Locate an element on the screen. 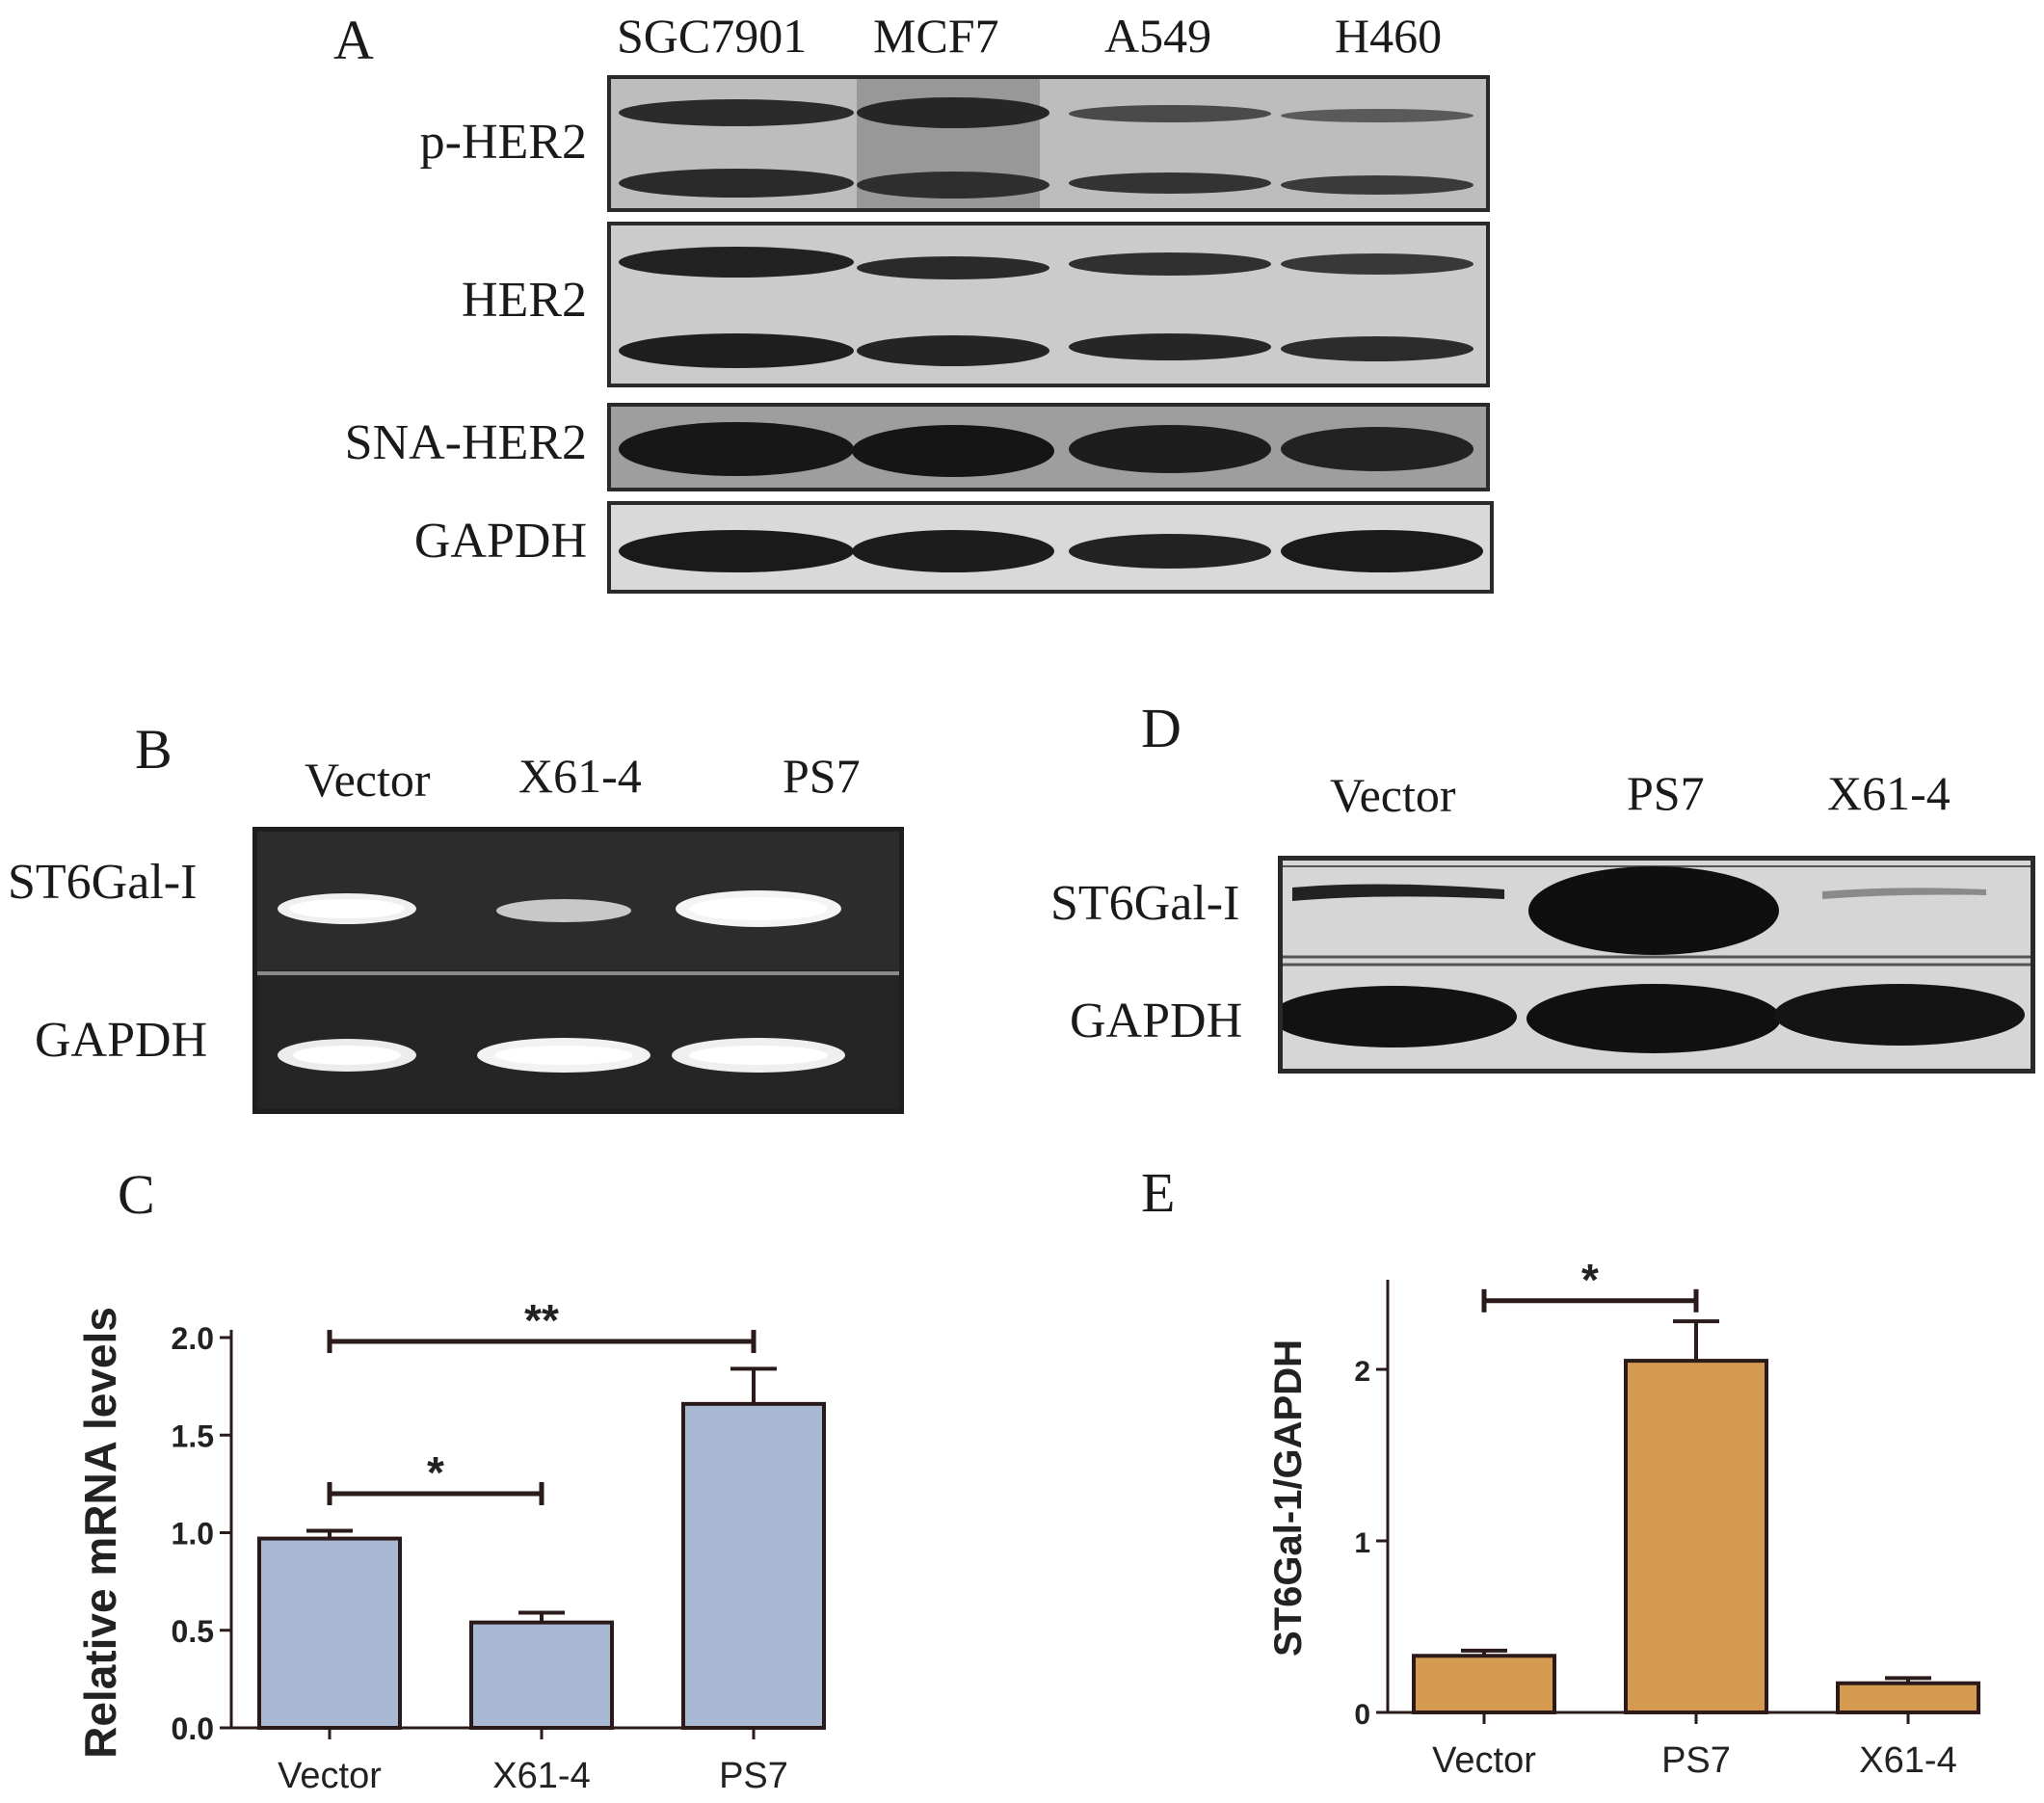 The width and height of the screenshot is (2044, 1803). blot-st6gal-western is located at coordinates (1656, 965).